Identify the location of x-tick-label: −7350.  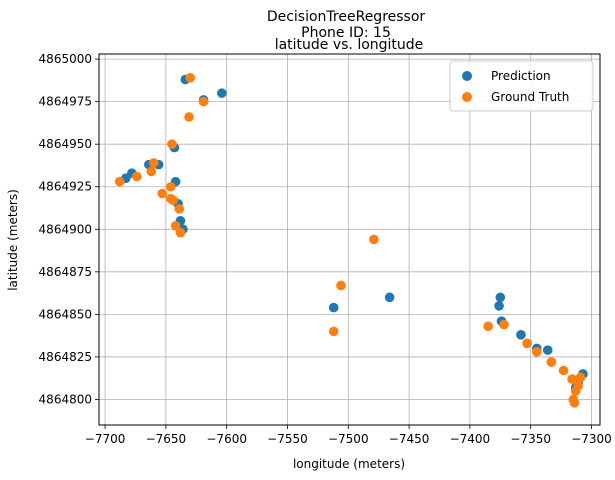
(530, 439).